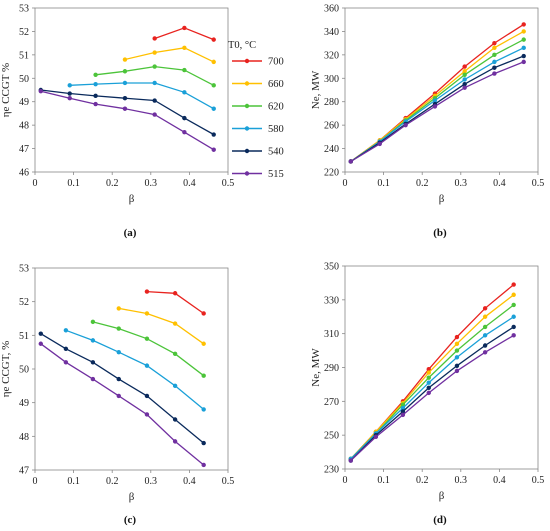 The height and width of the screenshot is (531, 550). Describe the element at coordinates (6, 369) in the screenshot. I see `y-axis-label: ηe CCGT, %` at that location.